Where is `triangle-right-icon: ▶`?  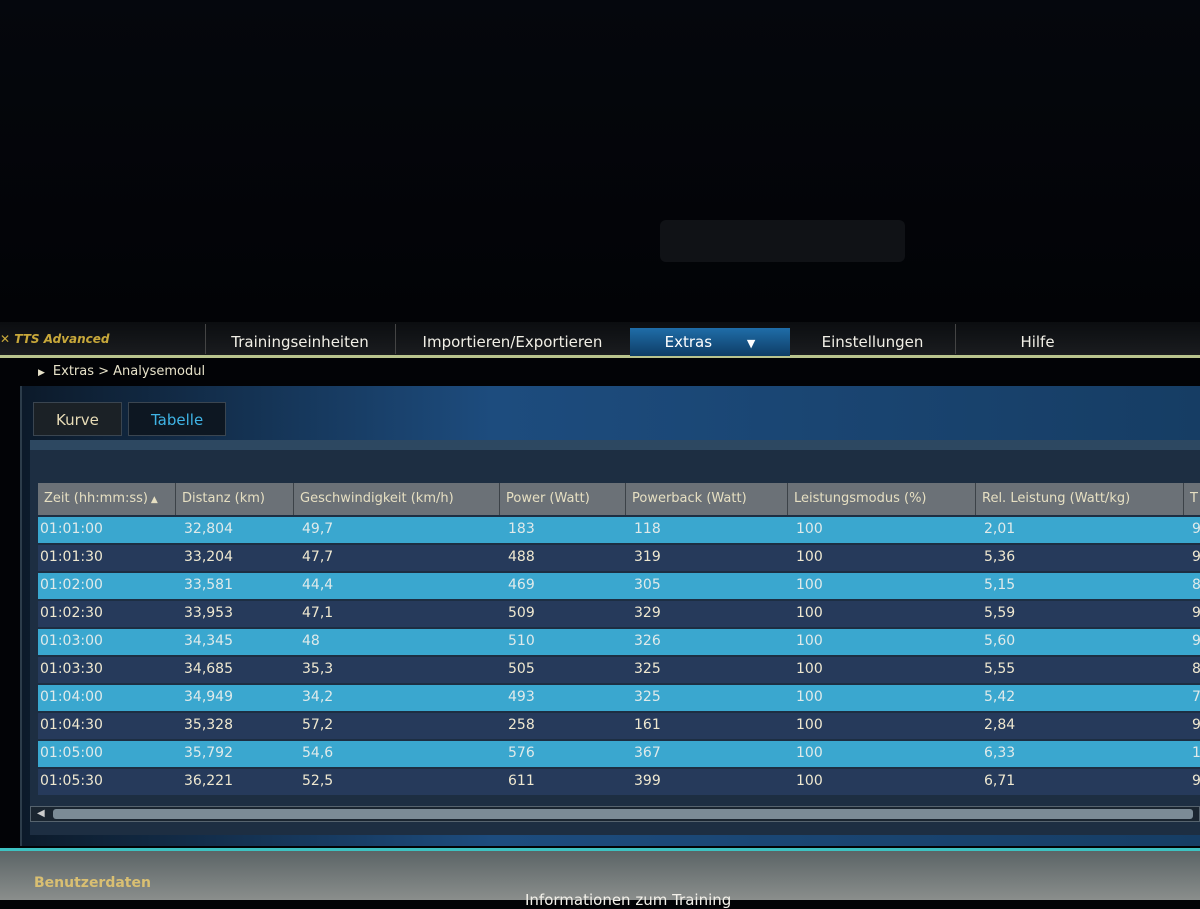 triangle-right-icon: ▶ is located at coordinates (41, 373).